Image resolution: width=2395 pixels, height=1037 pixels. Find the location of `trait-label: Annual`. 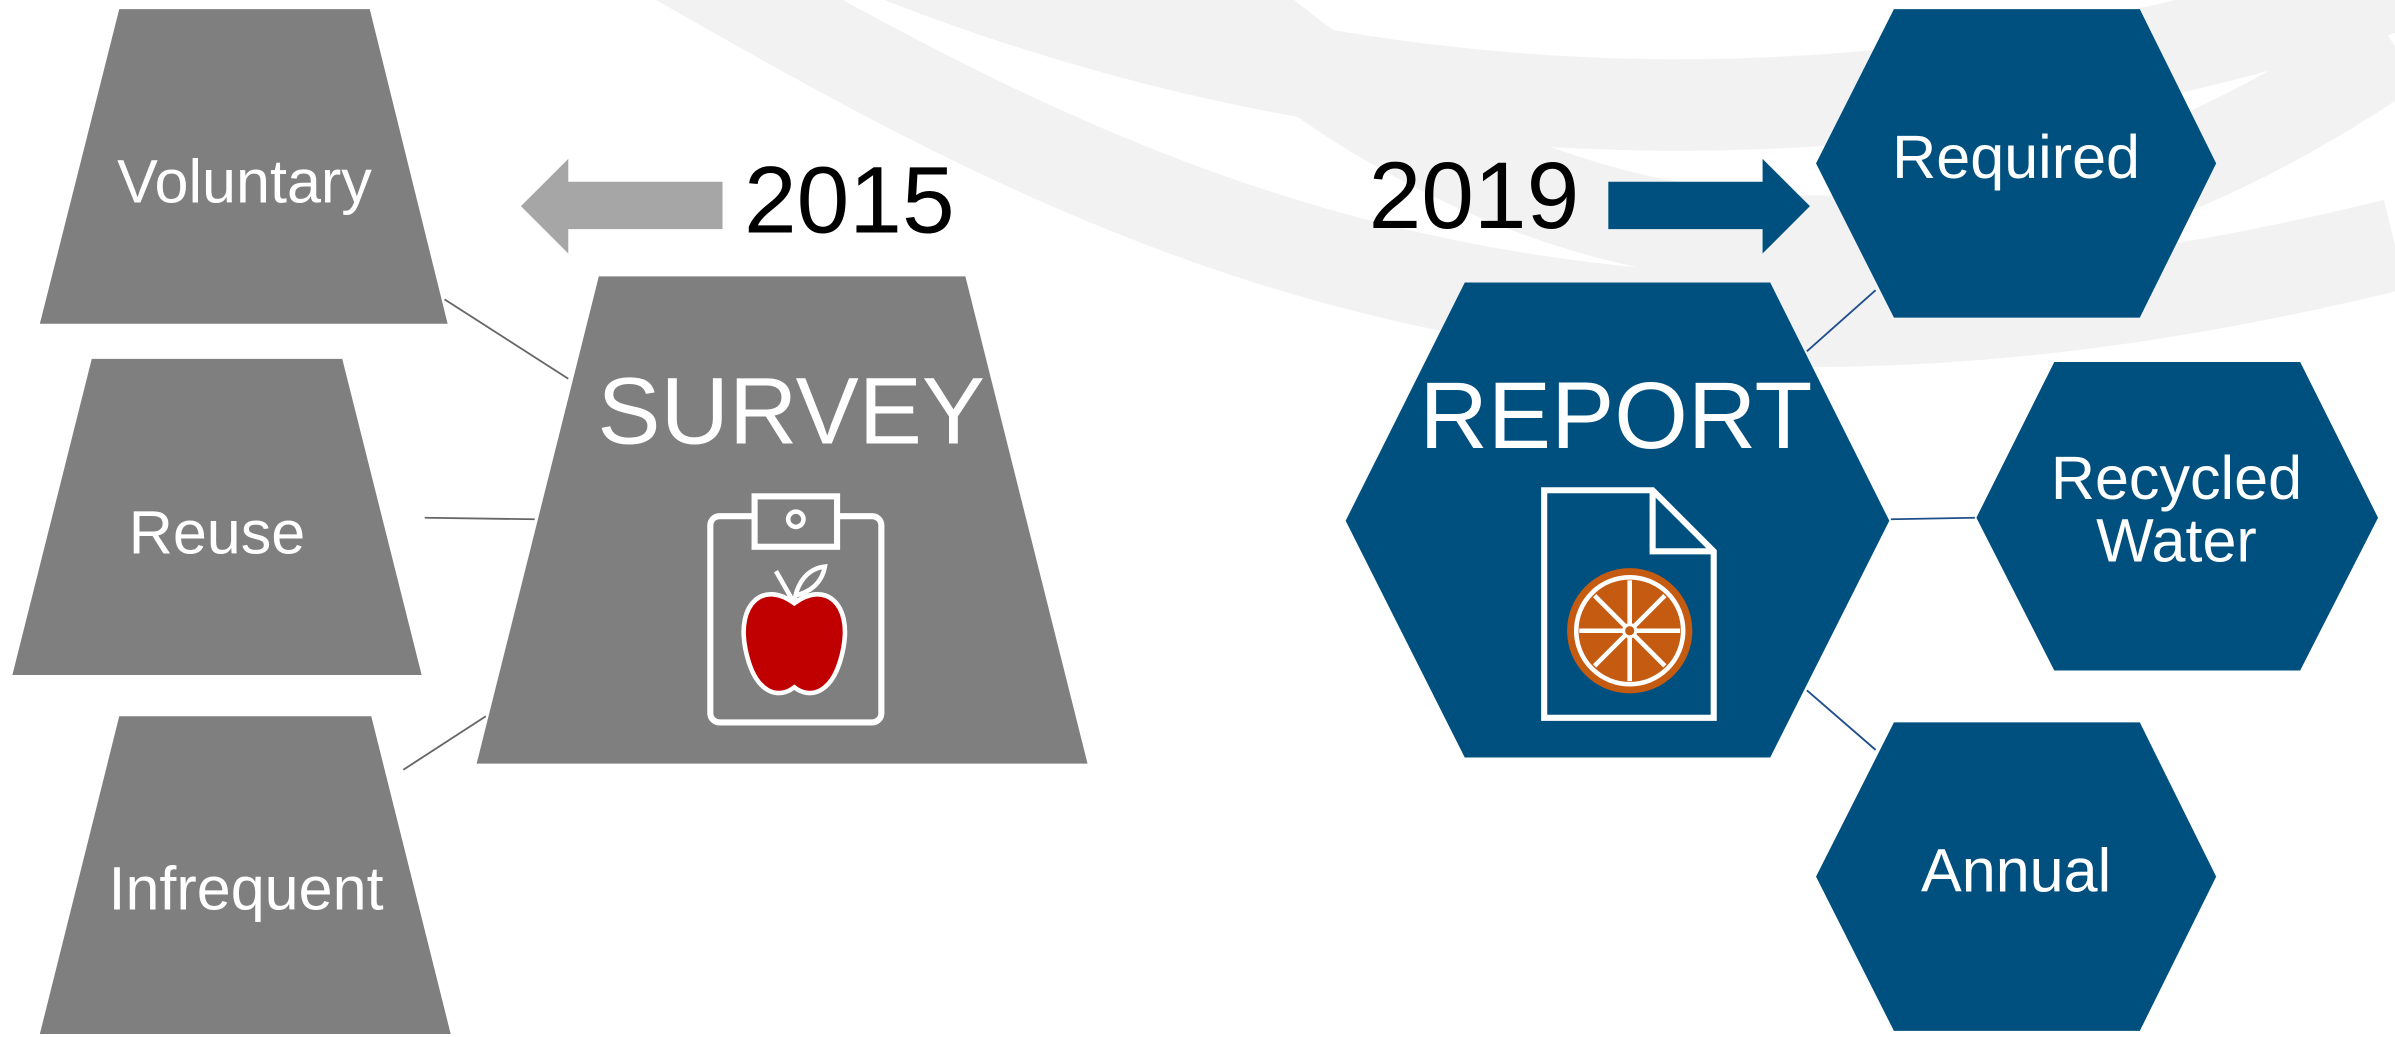

trait-label: Annual is located at coordinates (2016, 870).